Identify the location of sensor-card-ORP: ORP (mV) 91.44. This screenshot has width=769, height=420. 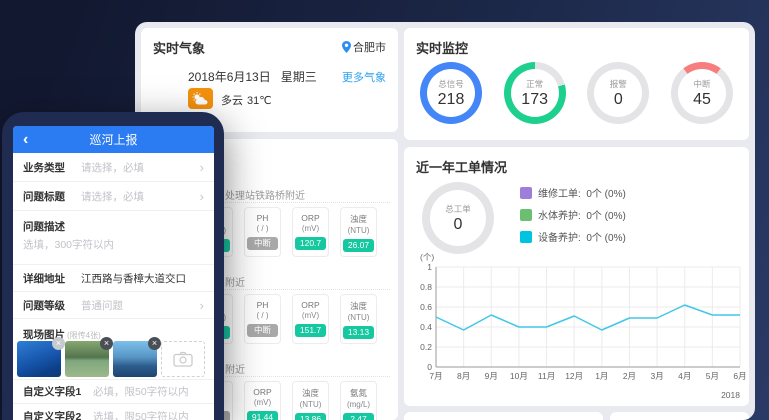
(262, 400).